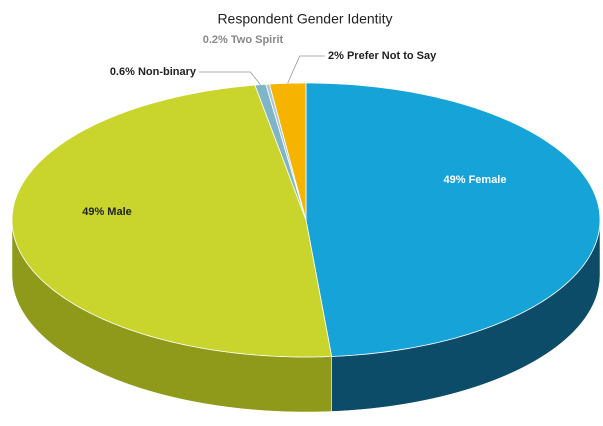 The height and width of the screenshot is (426, 603). Describe the element at coordinates (243, 40) in the screenshot. I see `data-label: 0.2% Two Spirit` at that location.